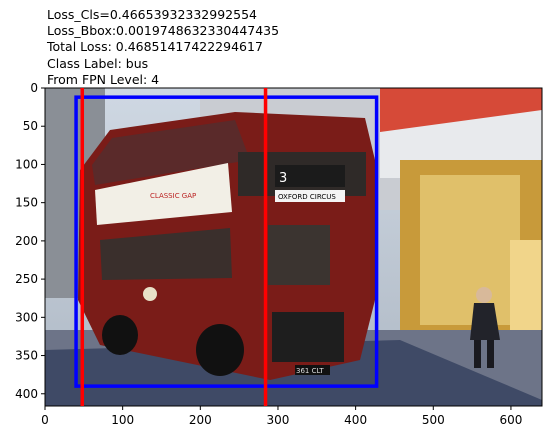  I want to click on x-tick-label: 0, so click(45, 420).